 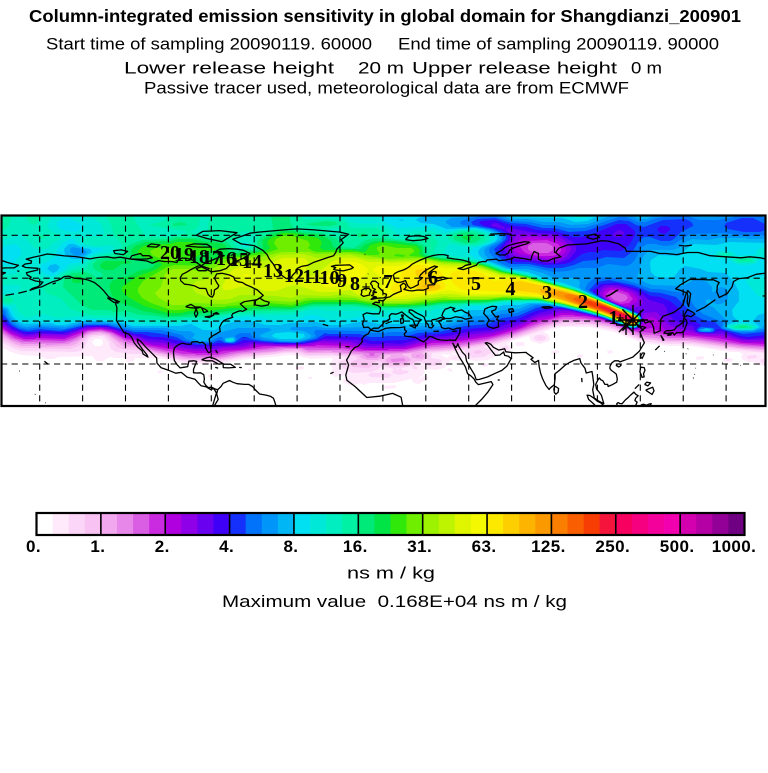 I want to click on svg-text: 250., so click(x=612, y=546).